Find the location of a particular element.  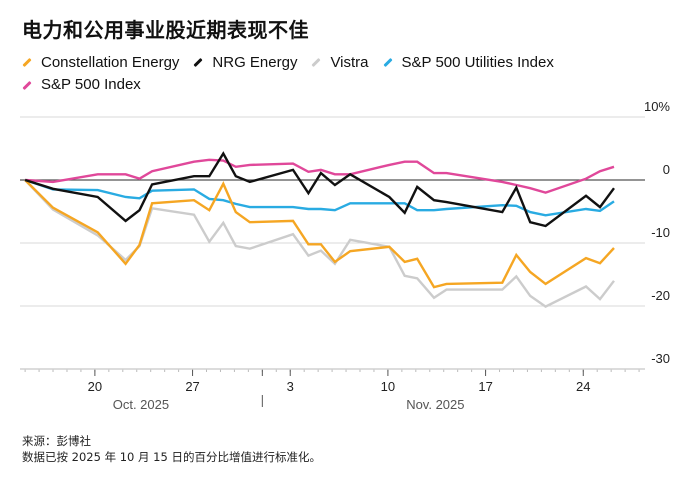

y-tick-label: 10% is located at coordinates (657, 106).